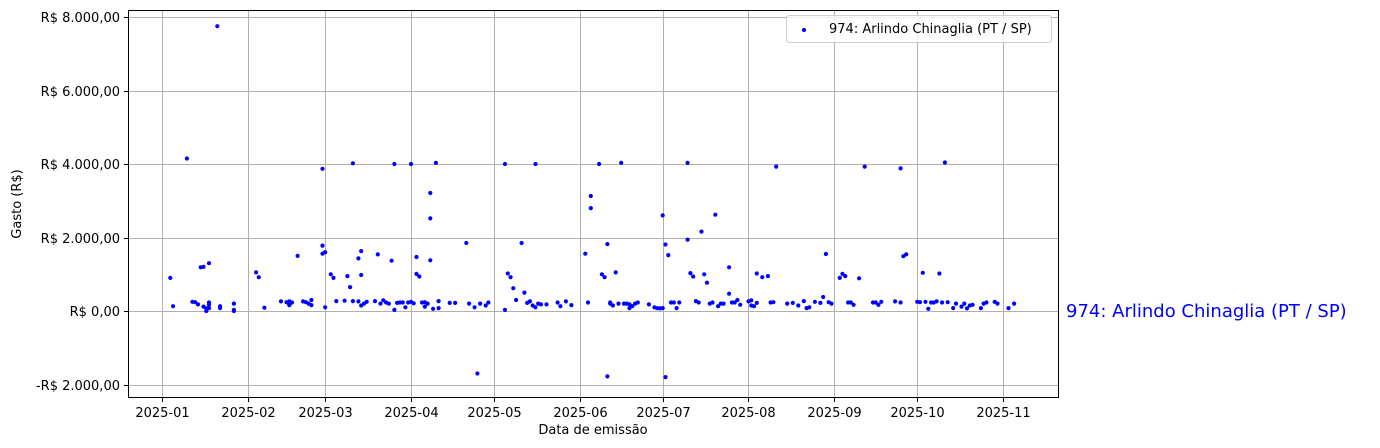 This screenshot has height=448, width=1380. What do you see at coordinates (804, 30) in the screenshot?
I see `legend-marker-icon` at bounding box center [804, 30].